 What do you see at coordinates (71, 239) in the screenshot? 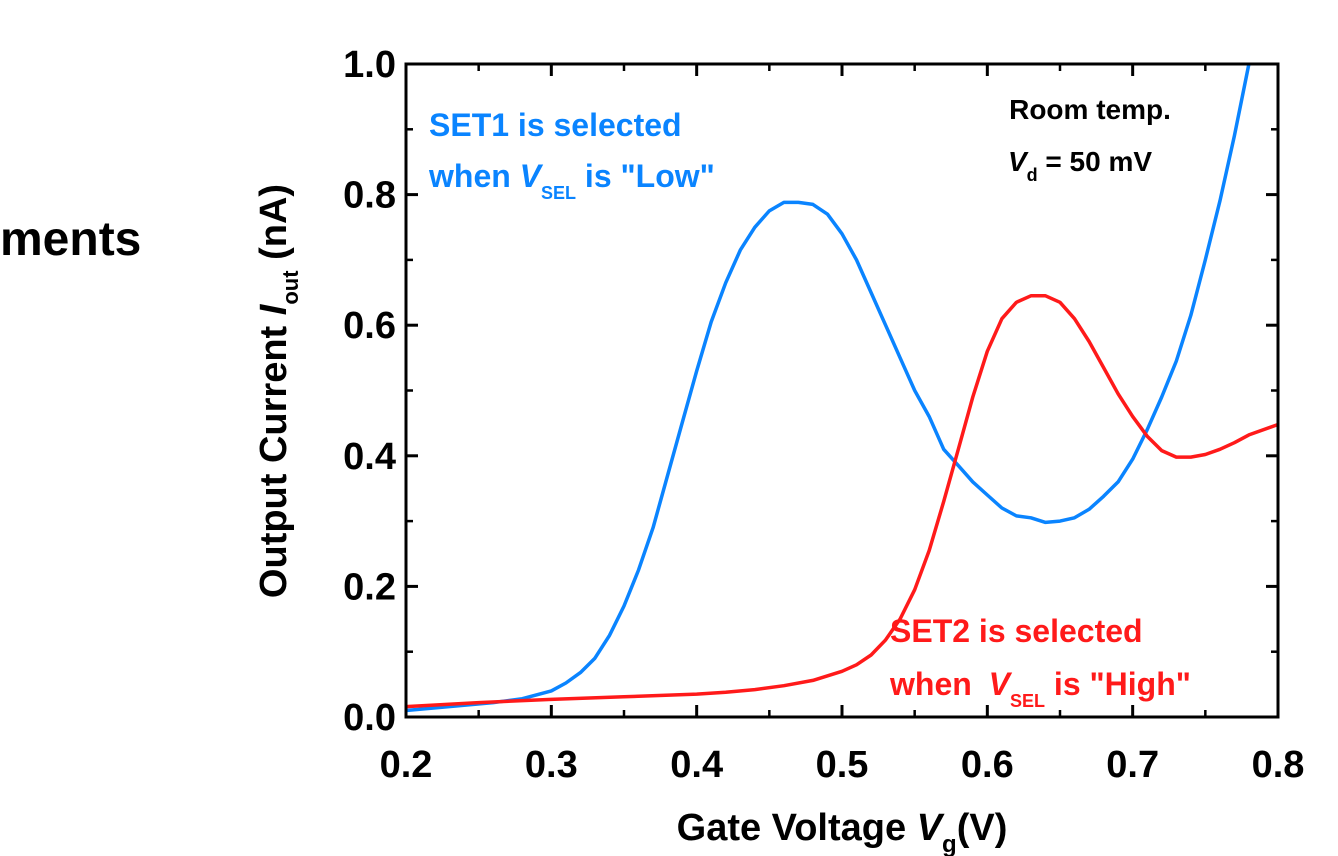
I see `cropped-slide-text: ments` at bounding box center [71, 239].